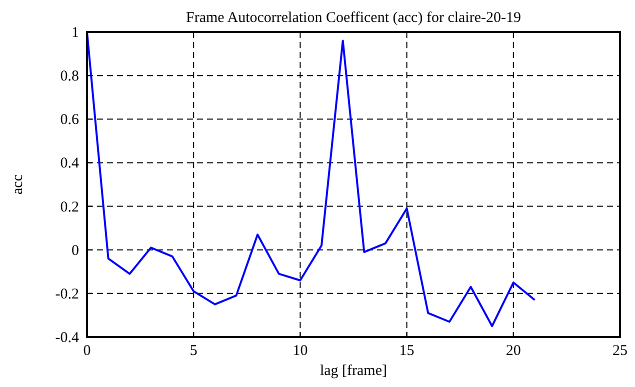 This screenshot has width=635, height=387. Describe the element at coordinates (67, 338) in the screenshot. I see `y-tick-label: -0.4` at that location.